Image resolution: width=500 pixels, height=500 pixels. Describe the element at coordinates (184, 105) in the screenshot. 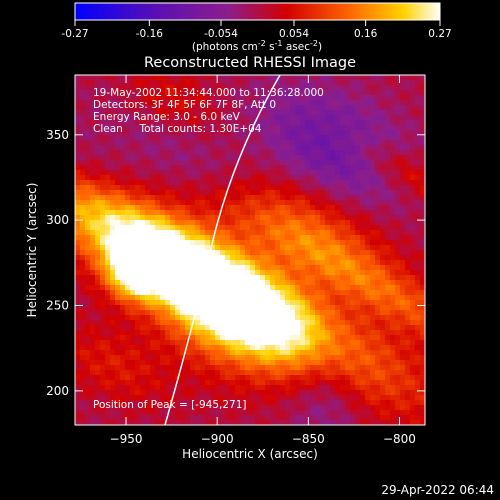

I see `annotation-detectors: Detectors: 3F 4F 5F 6F 7F 8F, Att 0` at that location.